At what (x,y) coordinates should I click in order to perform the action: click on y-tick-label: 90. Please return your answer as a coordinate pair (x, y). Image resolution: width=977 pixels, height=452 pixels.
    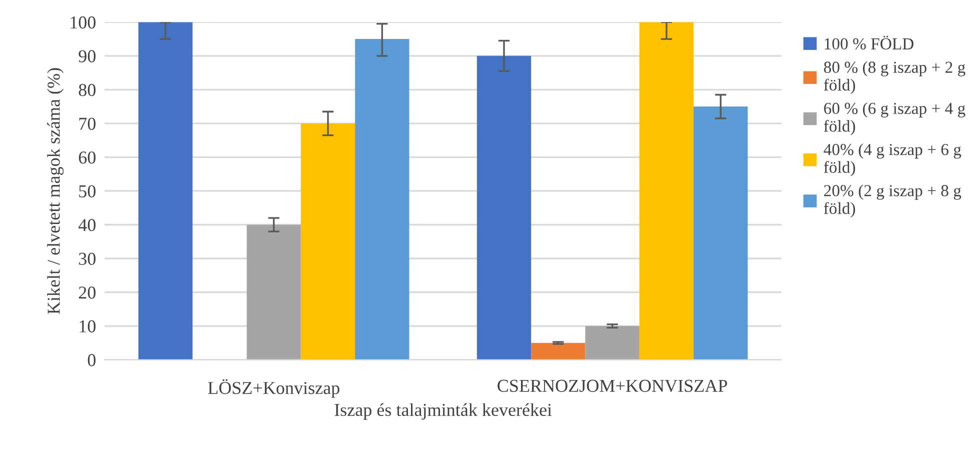
    Looking at the image, I should click on (87, 56).